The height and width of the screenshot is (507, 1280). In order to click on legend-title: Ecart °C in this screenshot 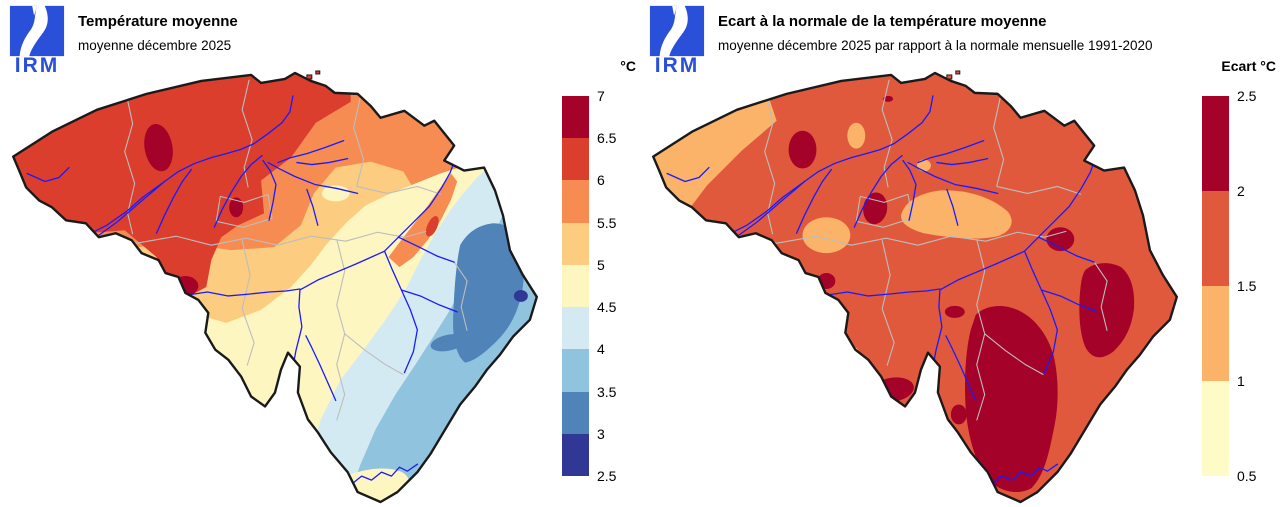, I will do `click(1248, 66)`.